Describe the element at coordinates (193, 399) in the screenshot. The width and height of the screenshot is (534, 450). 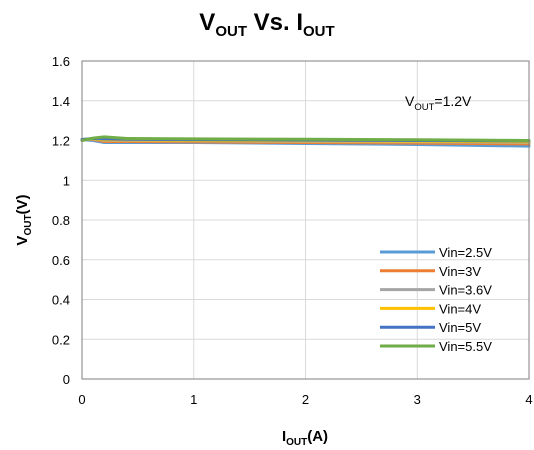
I see `x-tick-label: 1` at that location.